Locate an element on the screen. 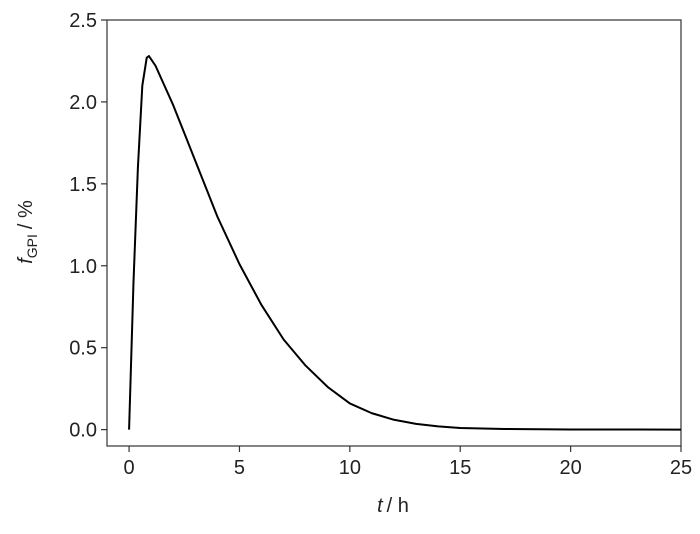 The width and height of the screenshot is (700, 534). y-label-symbol: f is located at coordinates (26, 260).